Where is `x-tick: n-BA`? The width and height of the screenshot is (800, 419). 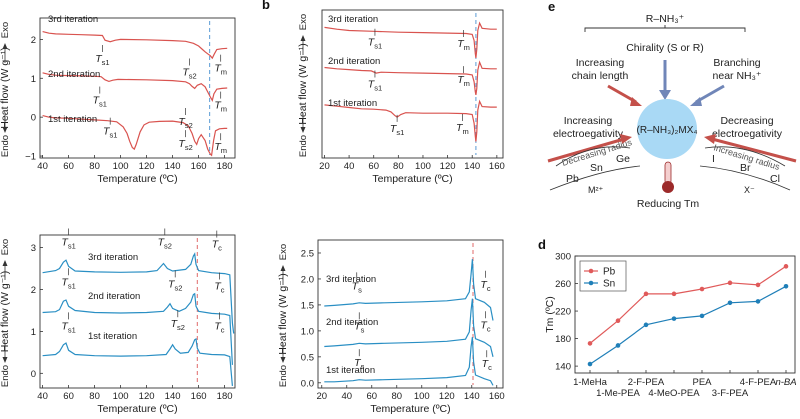
x-tick: n-BA is located at coordinates (786, 379).